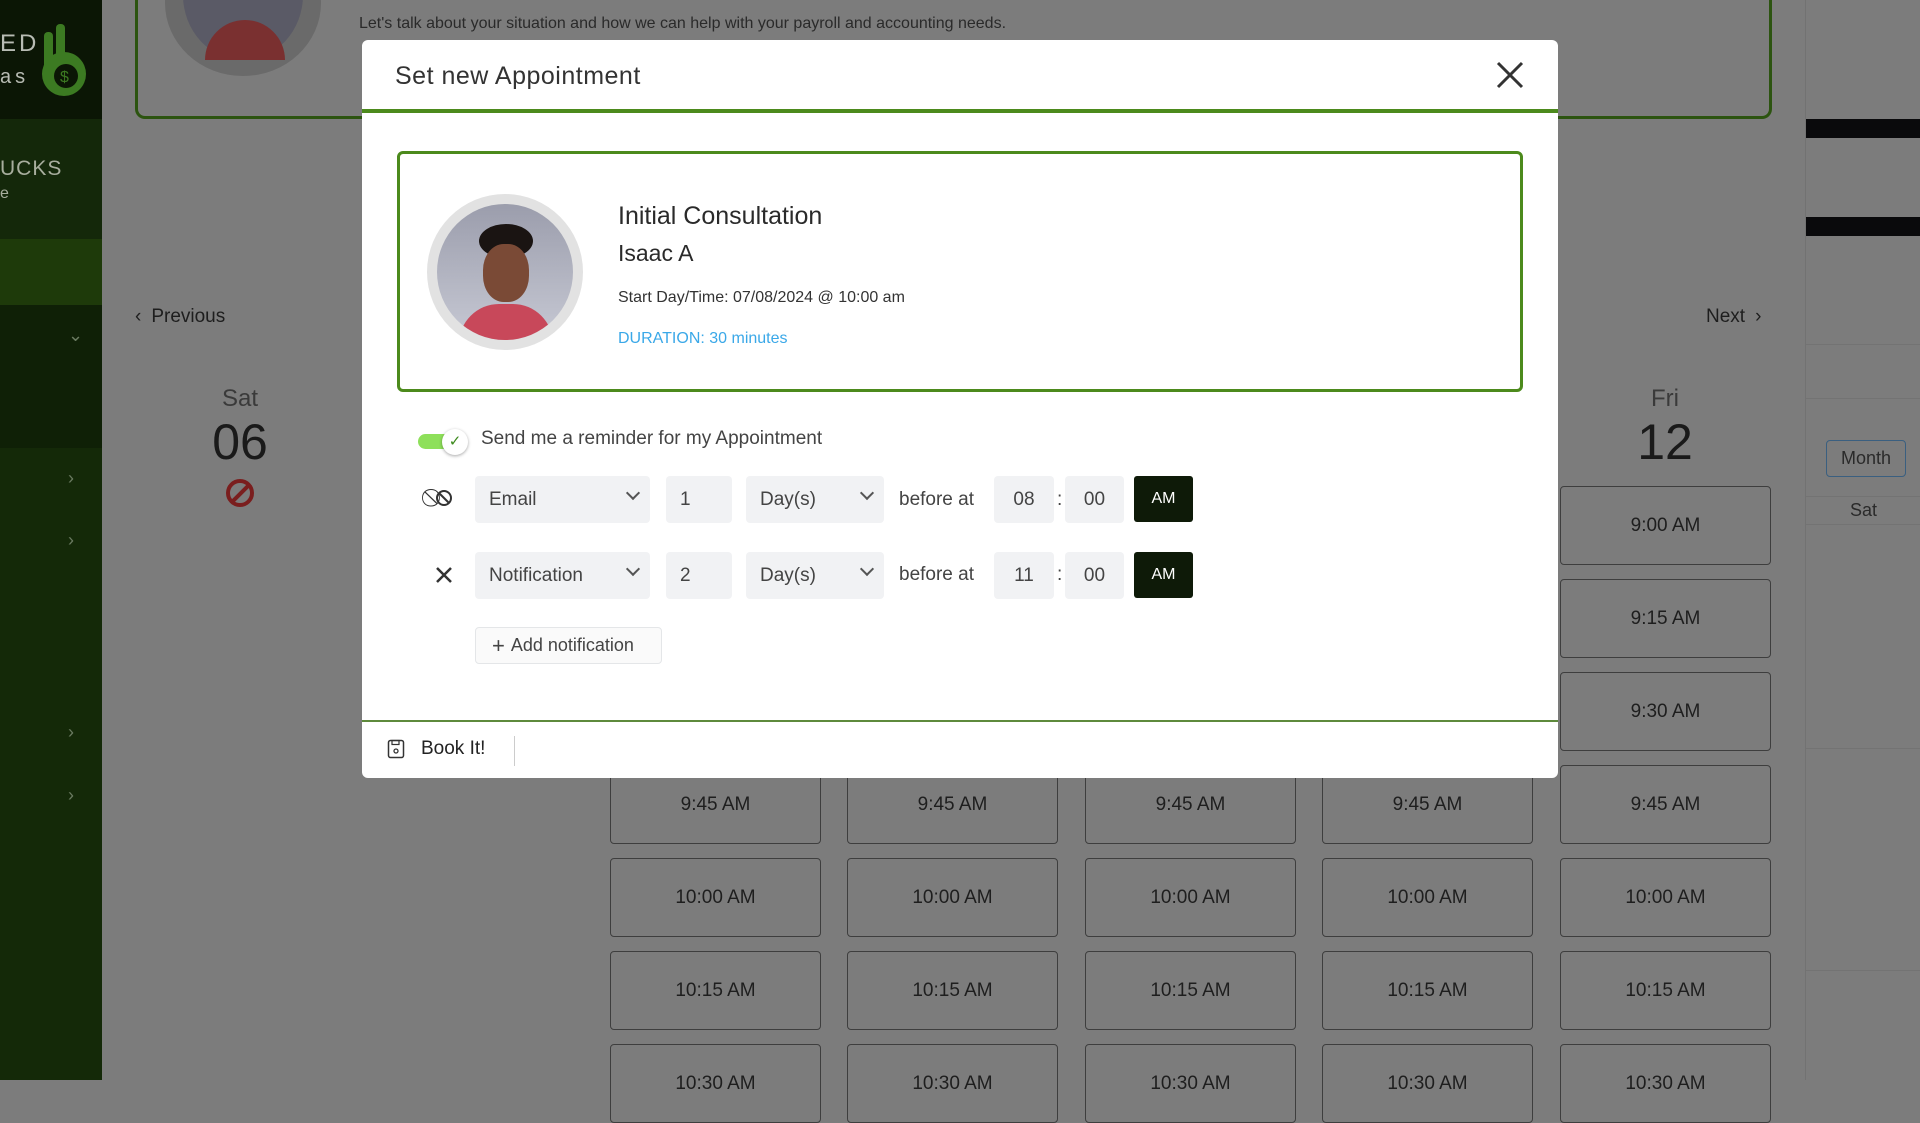  What do you see at coordinates (514, 751) in the screenshot?
I see `footer-divider` at bounding box center [514, 751].